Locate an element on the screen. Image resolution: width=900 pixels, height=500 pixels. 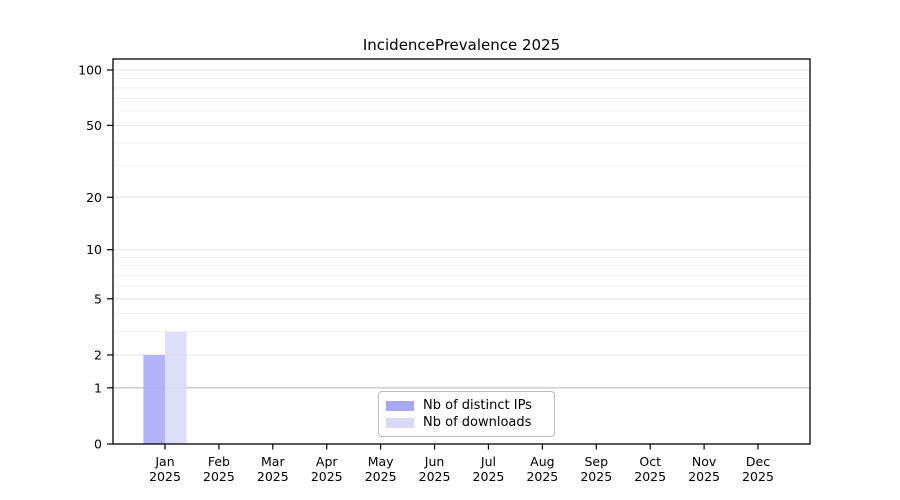
y-tick-label-50: 50 is located at coordinates (94, 125).